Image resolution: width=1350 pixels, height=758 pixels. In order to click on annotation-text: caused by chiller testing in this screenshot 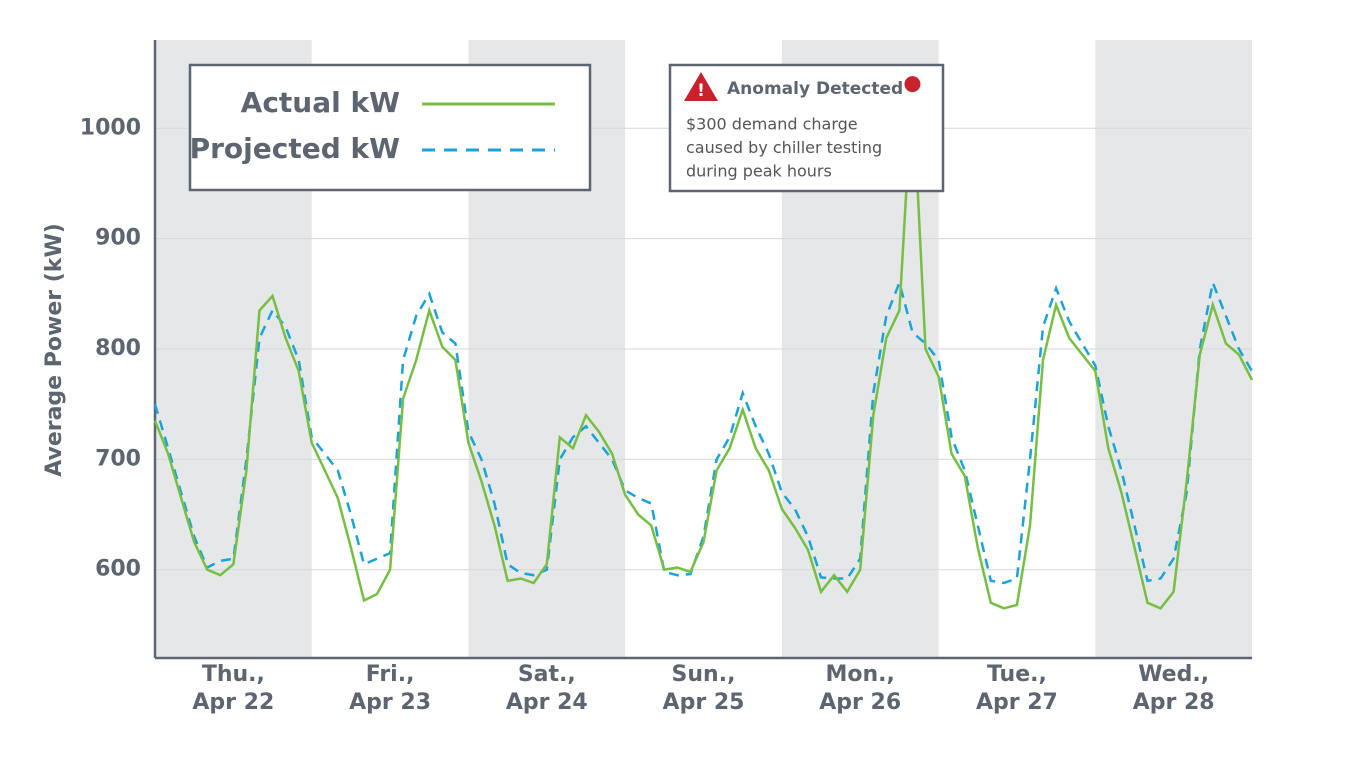, I will do `click(784, 147)`.